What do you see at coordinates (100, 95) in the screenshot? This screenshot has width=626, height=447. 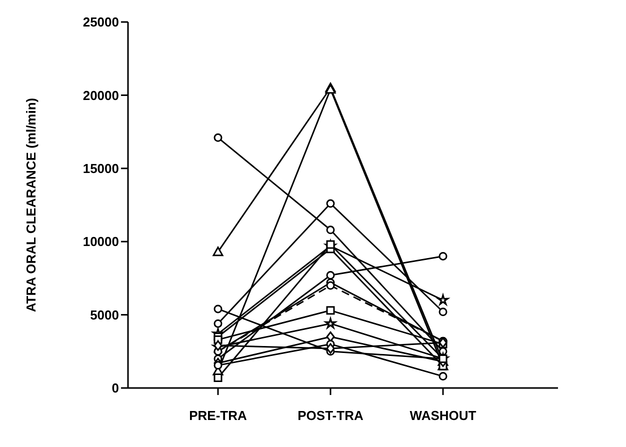 I see `y-tick-label: 20000` at bounding box center [100, 95].